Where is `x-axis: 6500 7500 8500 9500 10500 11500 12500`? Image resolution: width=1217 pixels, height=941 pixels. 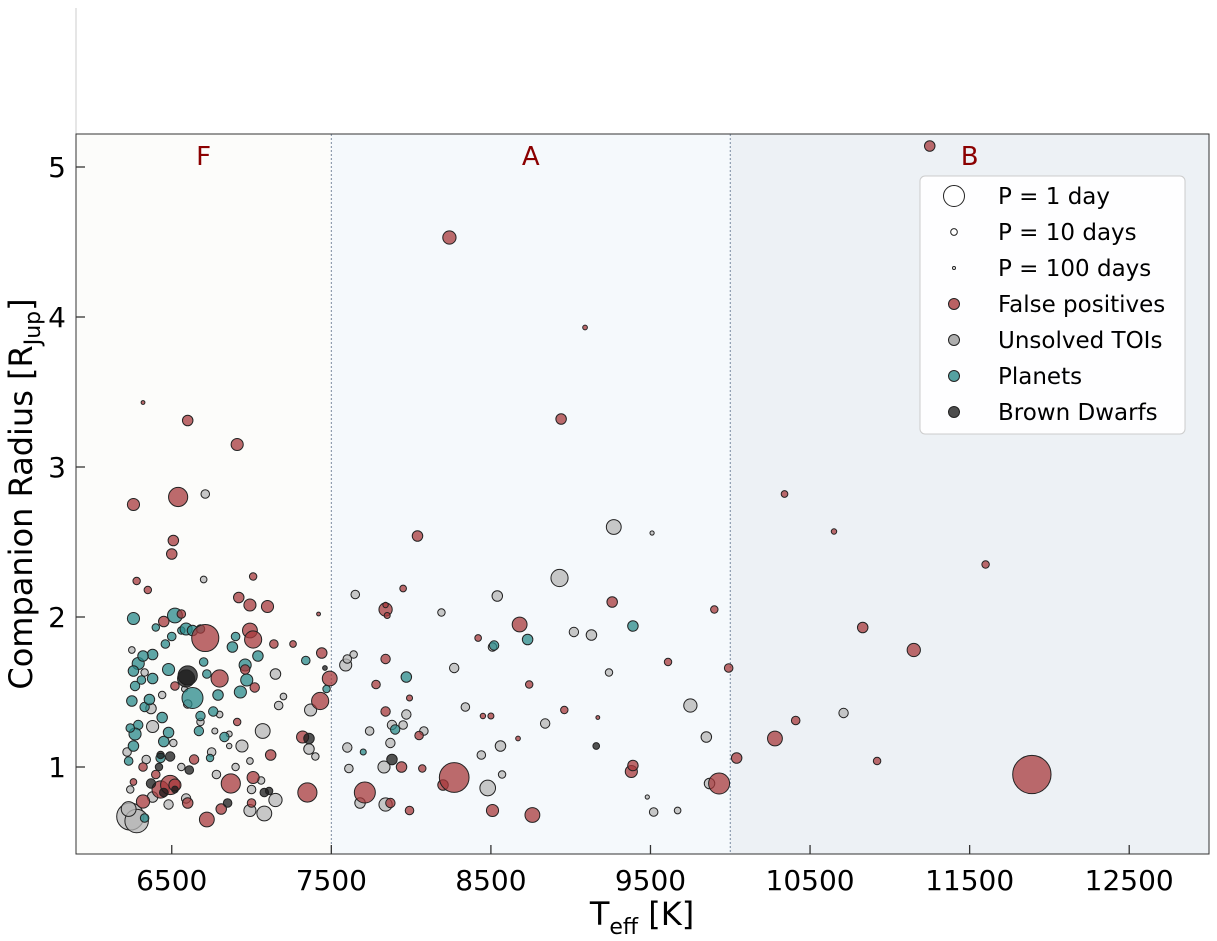
x-axis: 6500 7500 8500 9500 10500 11500 12500 is located at coordinates (655, 871).